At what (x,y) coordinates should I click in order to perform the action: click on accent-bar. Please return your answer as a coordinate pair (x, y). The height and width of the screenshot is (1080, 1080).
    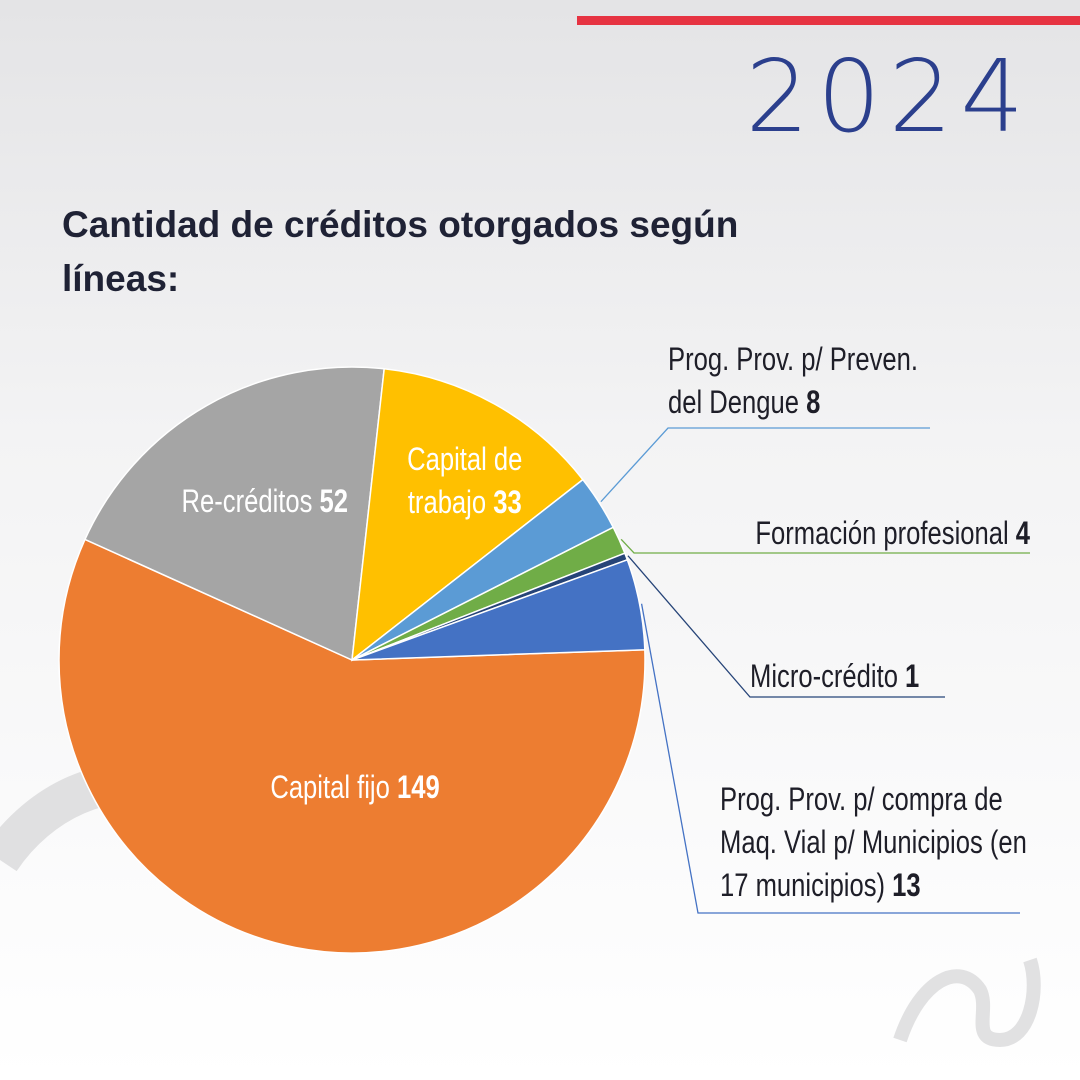
    Looking at the image, I should click on (828, 20).